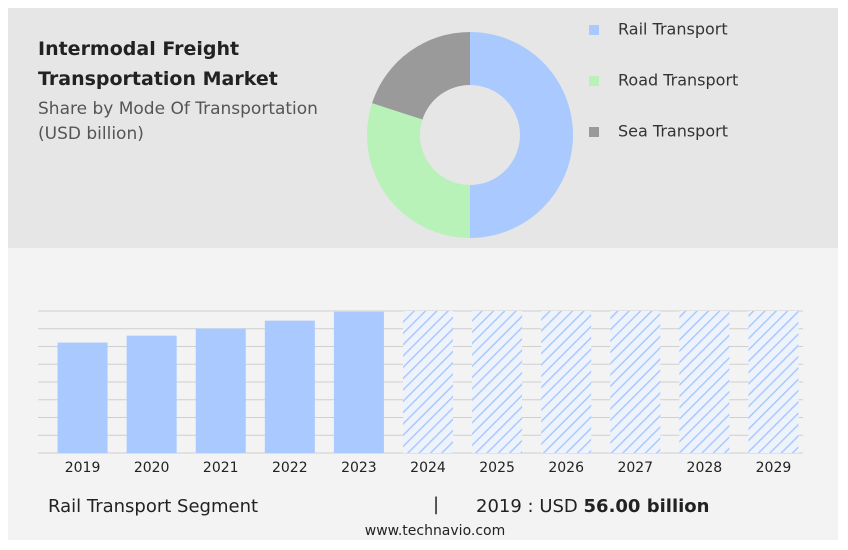  Describe the element at coordinates (290, 468) in the screenshot. I see `x-tick-label: 2022` at that location.